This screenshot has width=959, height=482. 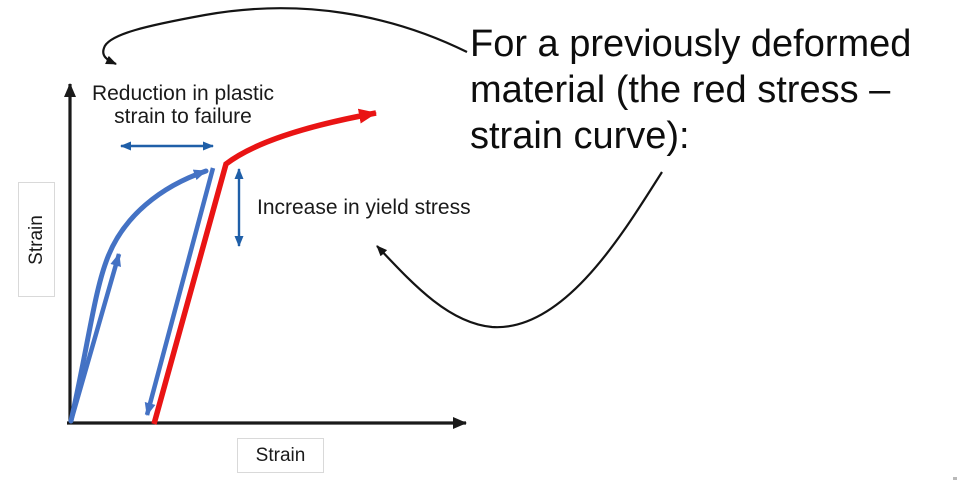 I want to click on y-axis-label-box: Strain, so click(x=36, y=239).